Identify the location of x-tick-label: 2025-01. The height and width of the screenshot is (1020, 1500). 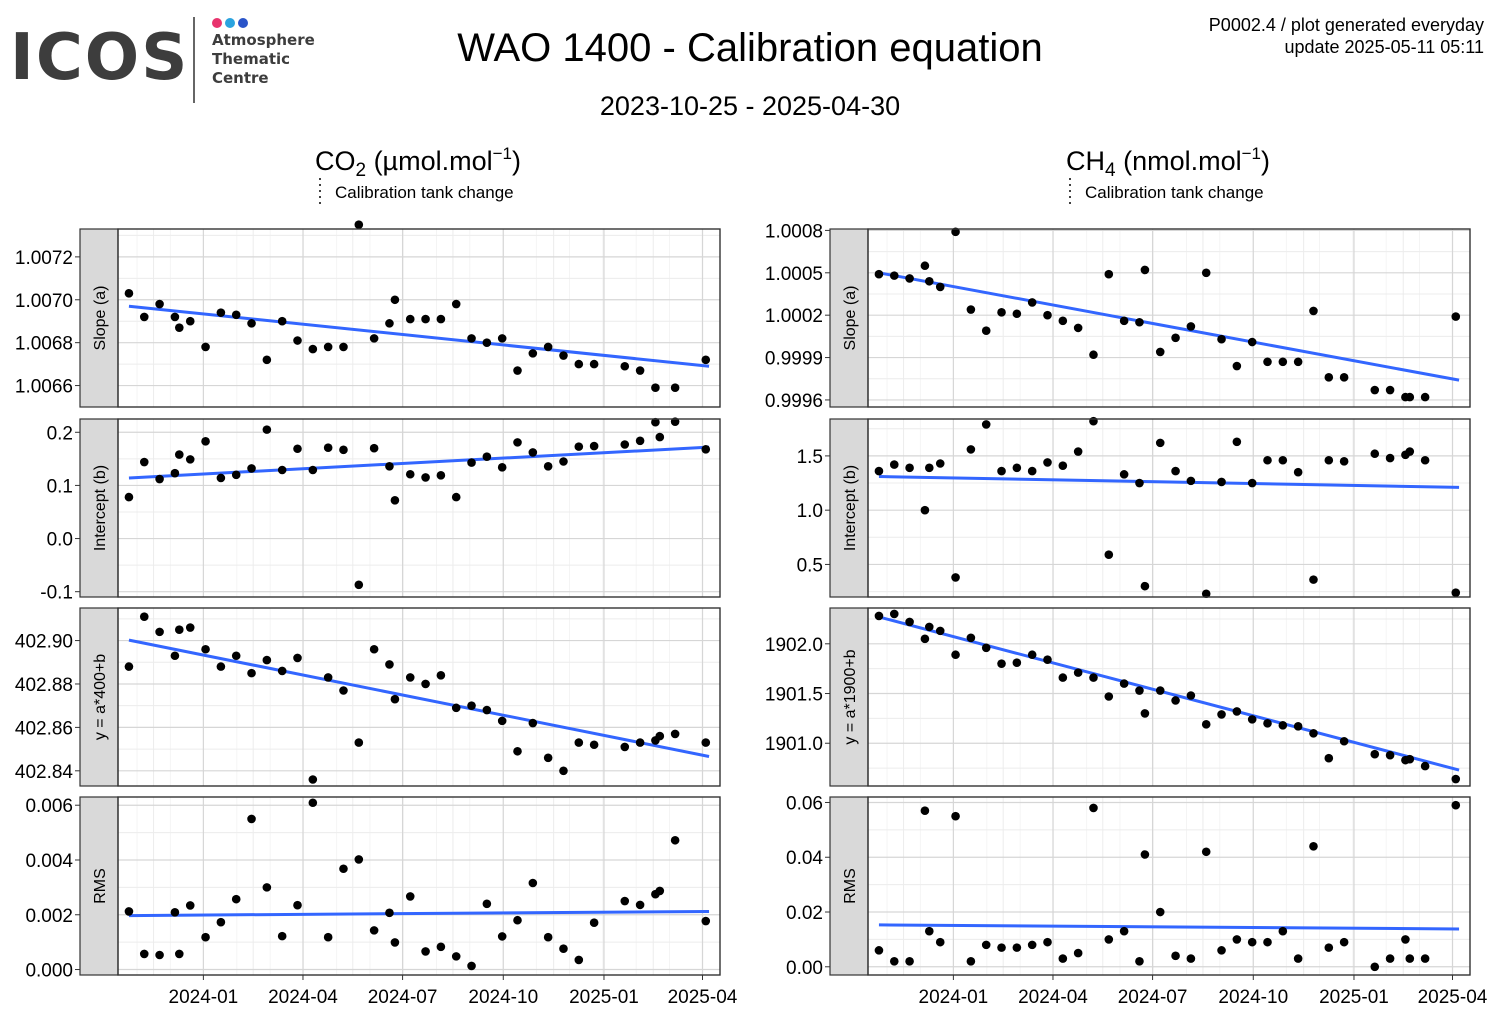
(1354, 997).